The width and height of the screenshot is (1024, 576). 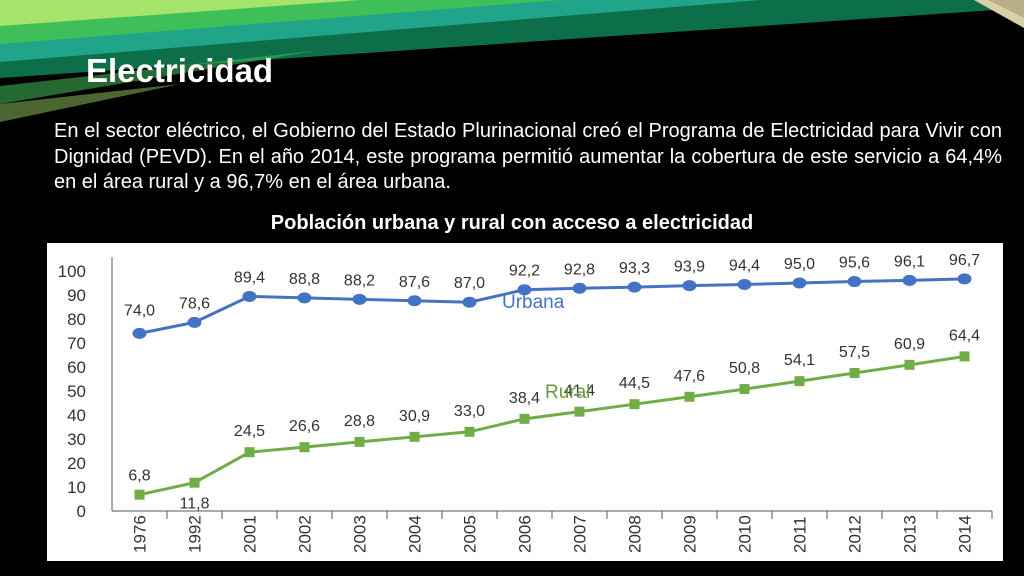 What do you see at coordinates (360, 534) in the screenshot?
I see `x-tick-label: 2003` at bounding box center [360, 534].